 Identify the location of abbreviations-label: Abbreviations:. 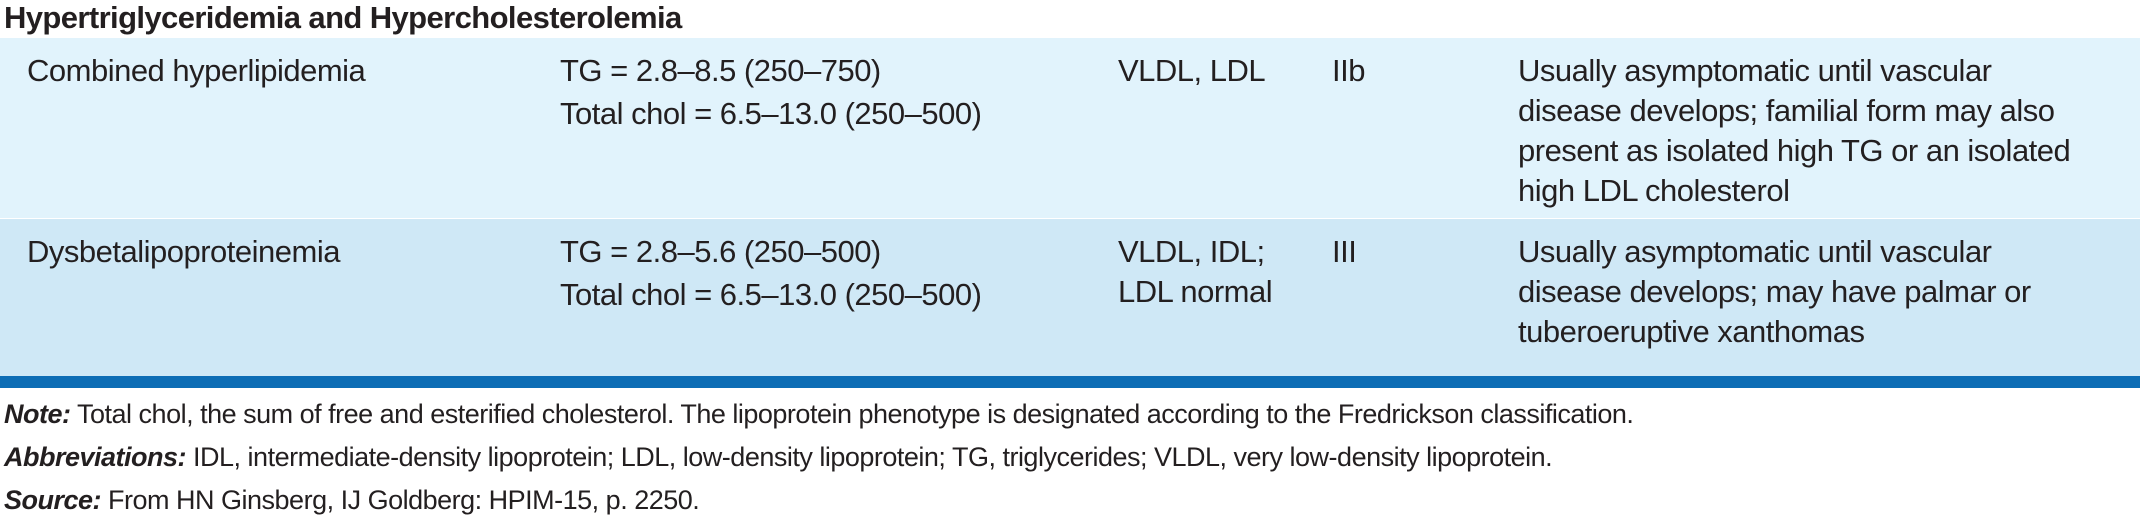
(95, 457).